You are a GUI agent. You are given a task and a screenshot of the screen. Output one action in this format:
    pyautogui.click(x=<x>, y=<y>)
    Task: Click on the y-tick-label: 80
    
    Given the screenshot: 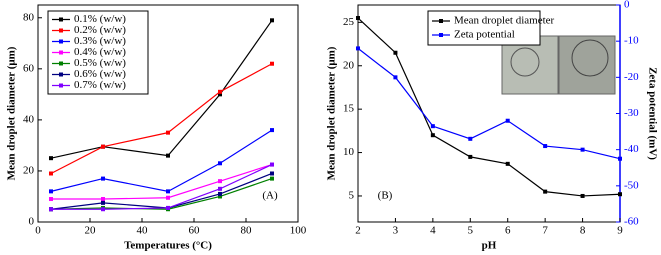 What is the action you would take?
    pyautogui.click(x=29, y=17)
    